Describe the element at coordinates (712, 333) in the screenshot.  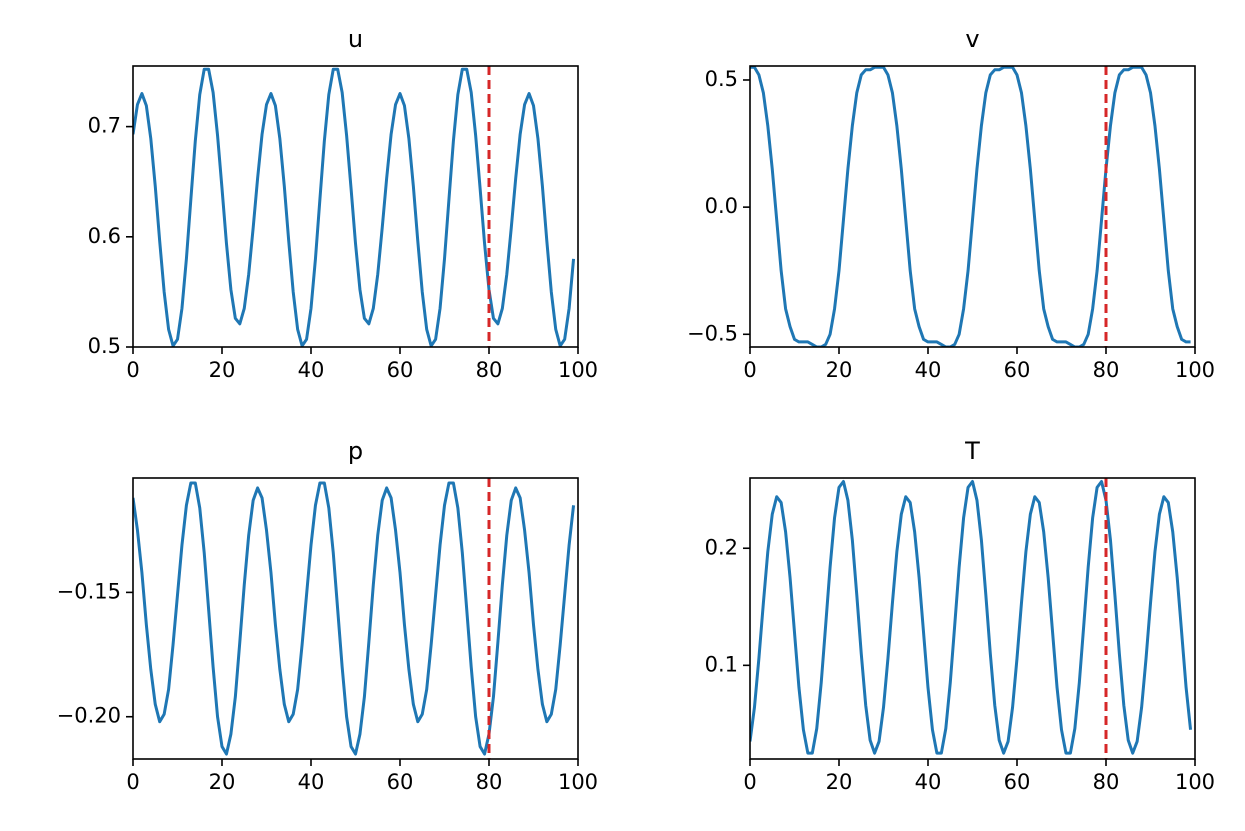
I see `y-tick-label: −0.5` at that location.